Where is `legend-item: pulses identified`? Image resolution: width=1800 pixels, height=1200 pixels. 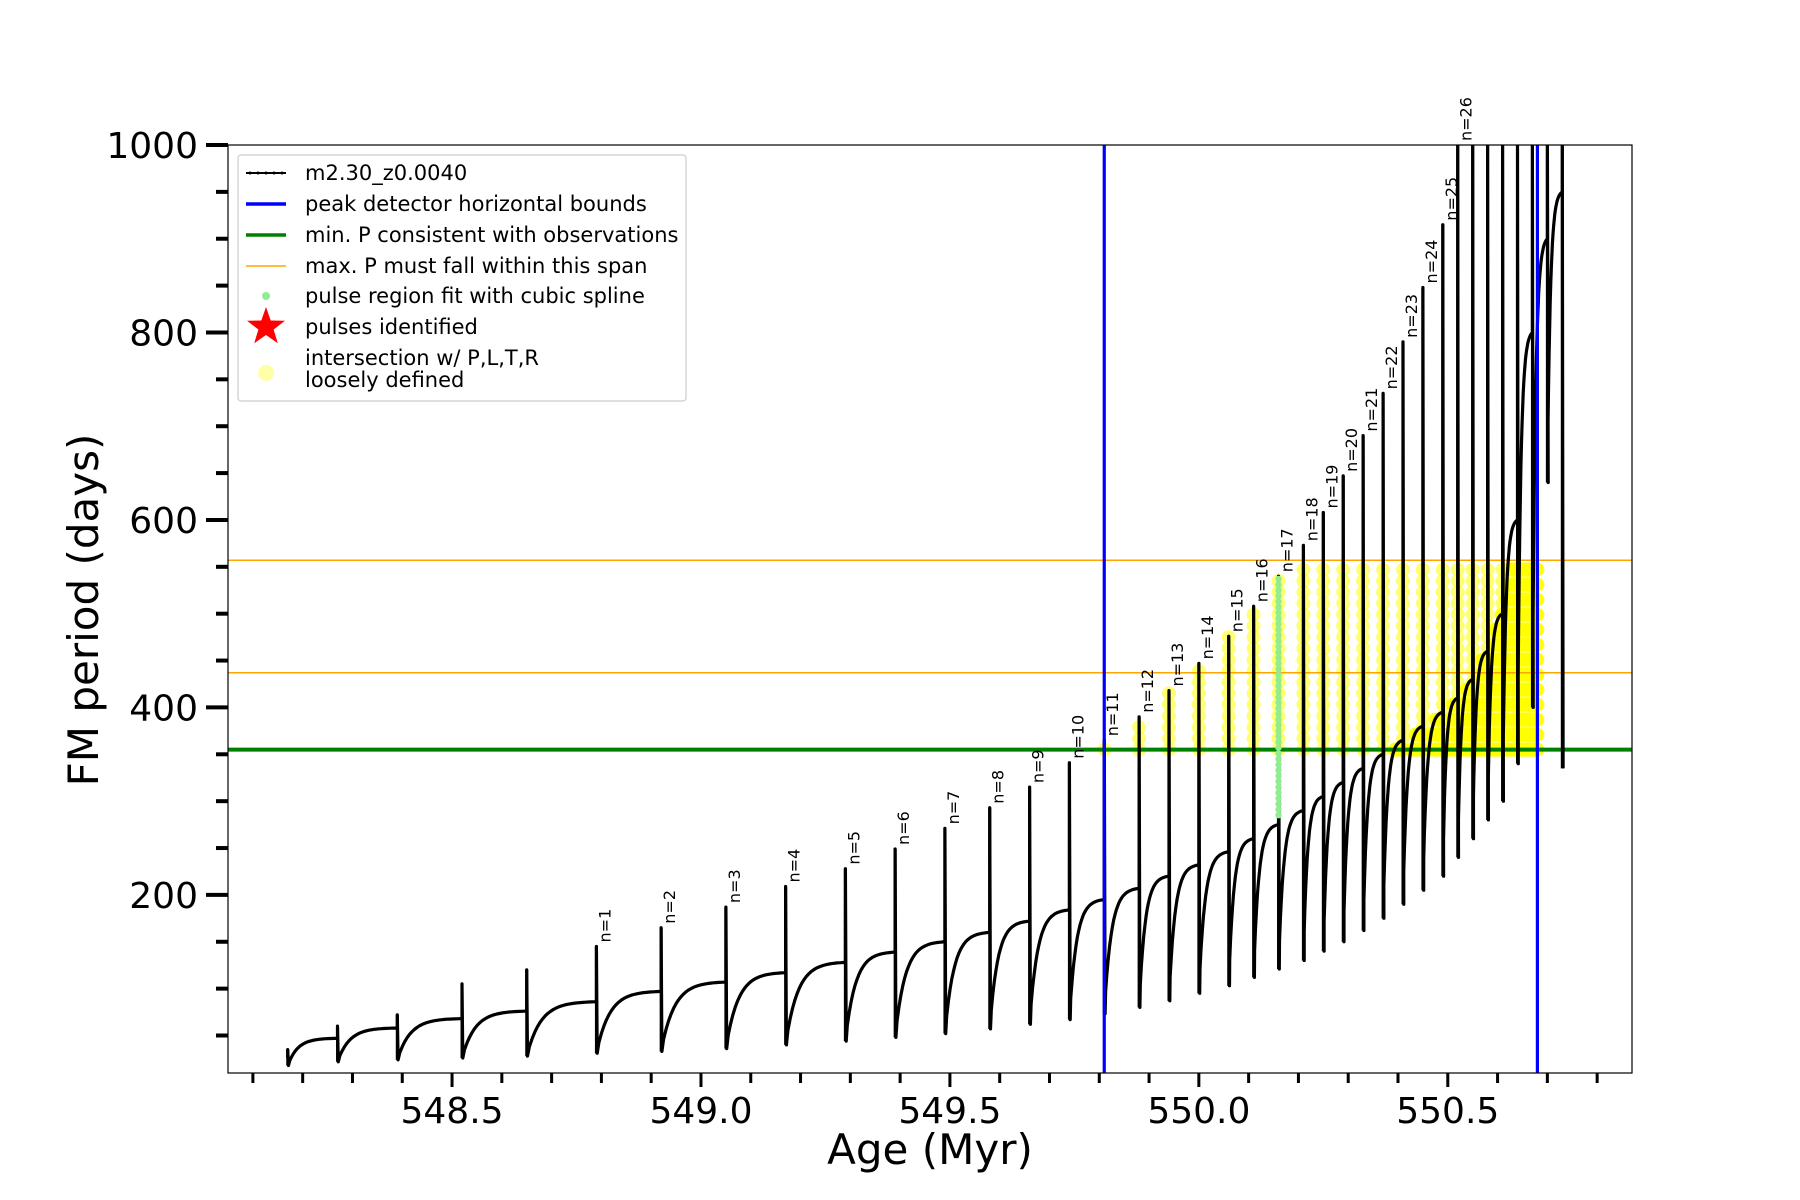 legend-item: pulses identified is located at coordinates (362, 325).